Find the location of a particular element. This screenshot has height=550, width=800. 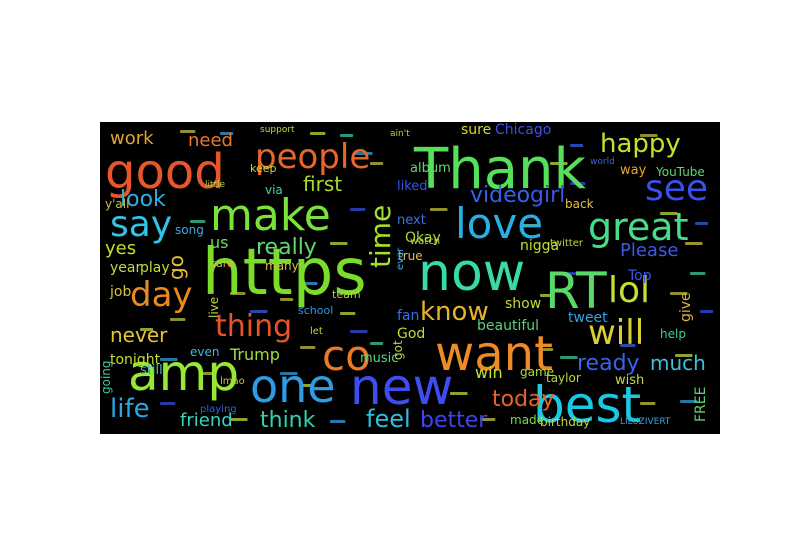

word-ever: ever is located at coordinates (400, 258).